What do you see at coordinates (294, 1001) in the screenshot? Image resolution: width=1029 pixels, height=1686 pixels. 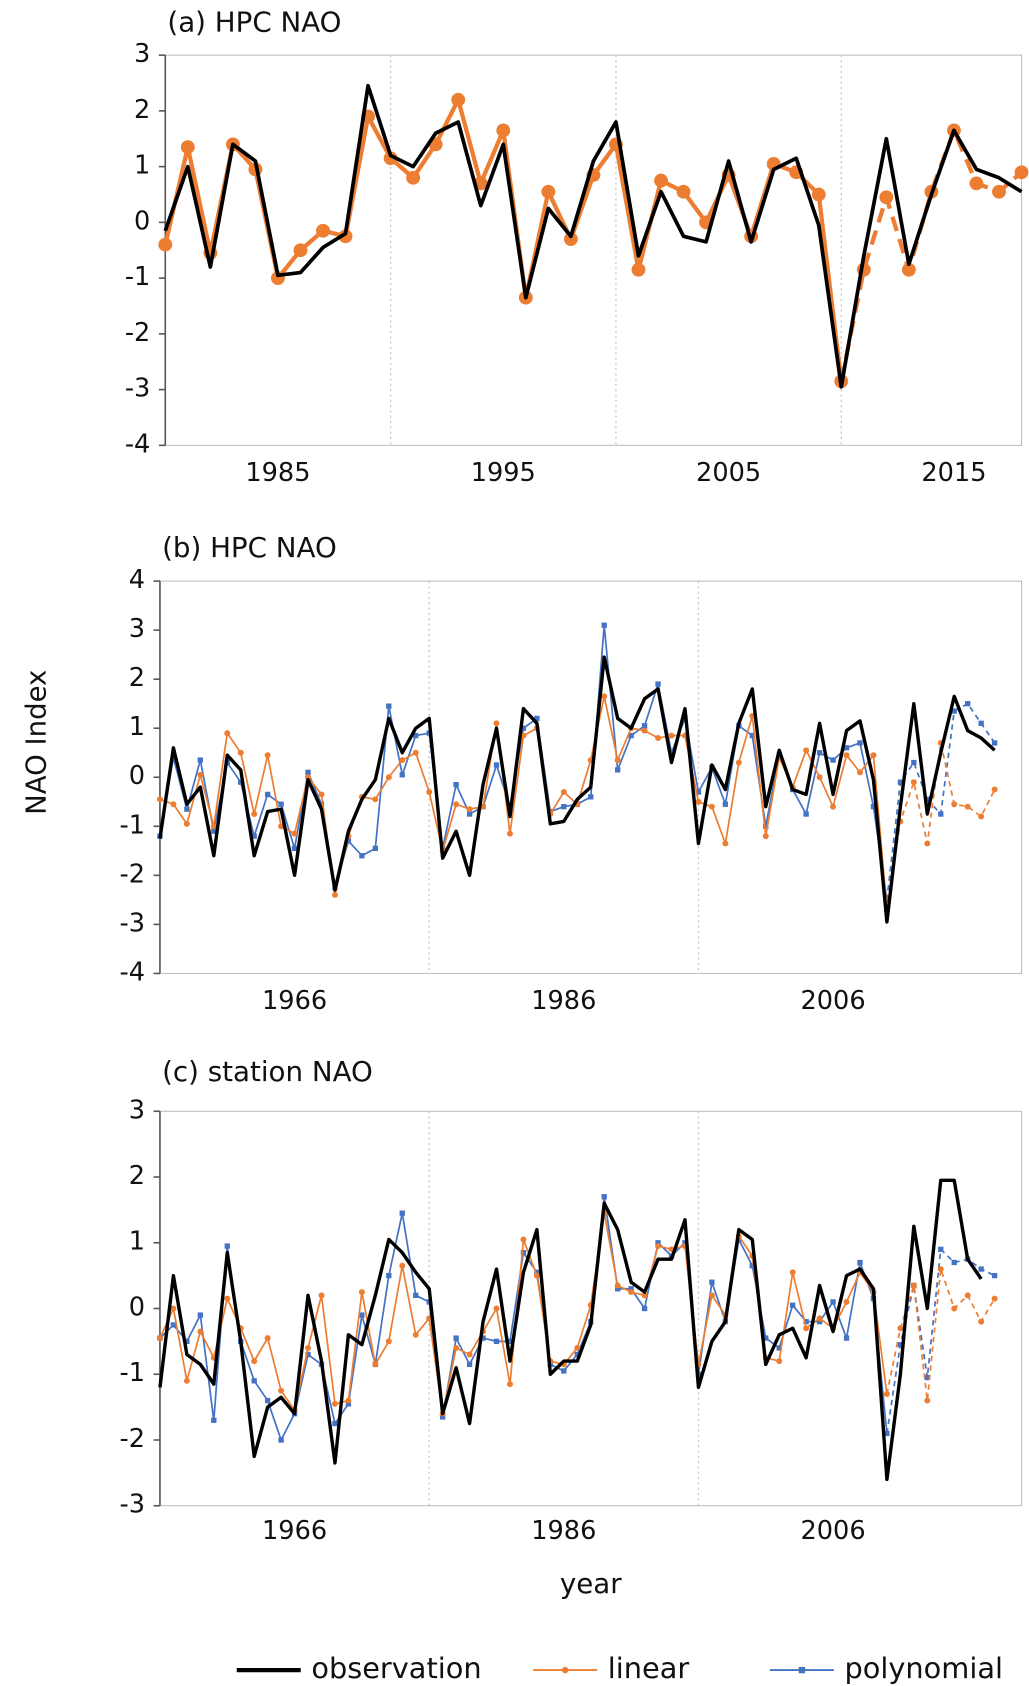 I see `x-tick-label: 1966` at bounding box center [294, 1001].